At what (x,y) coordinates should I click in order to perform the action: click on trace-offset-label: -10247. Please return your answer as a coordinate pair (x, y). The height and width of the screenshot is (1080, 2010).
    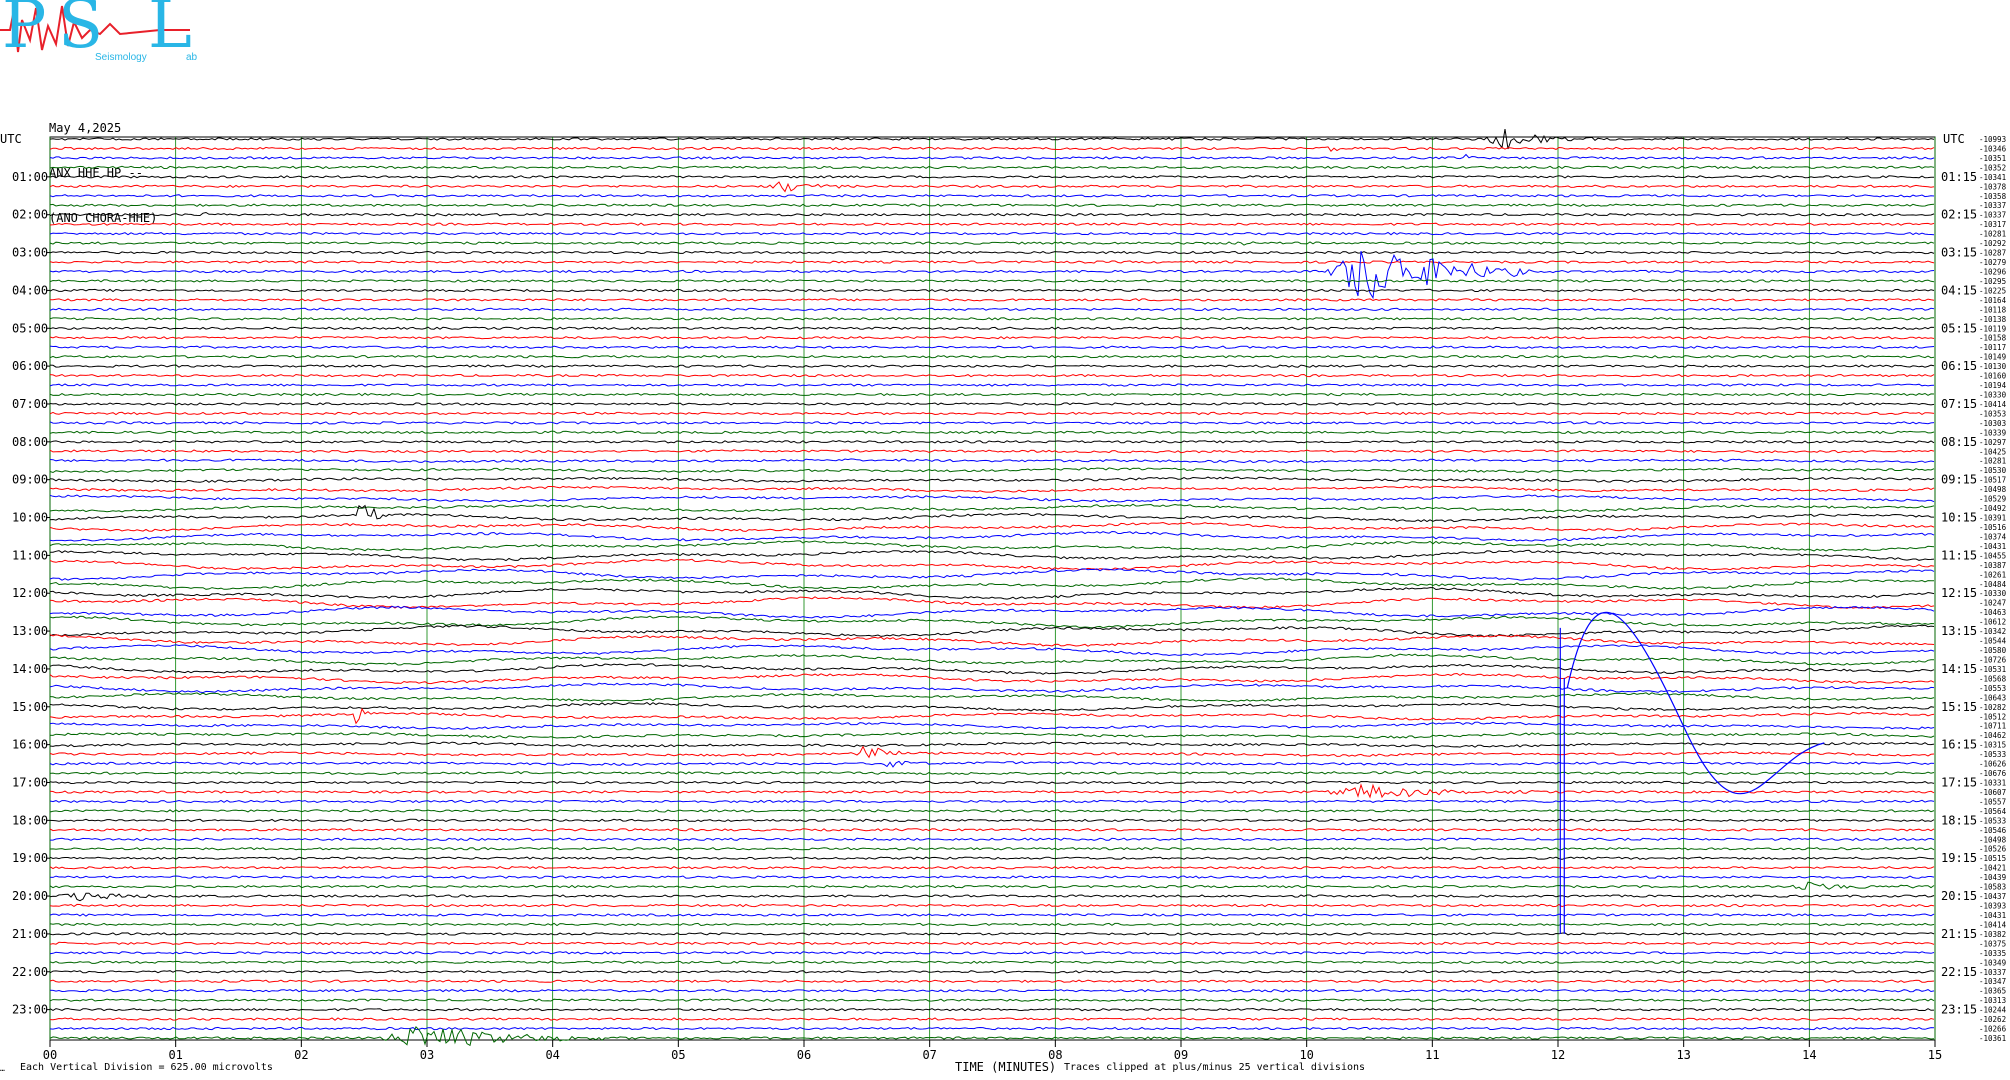
    Looking at the image, I should click on (1992, 603).